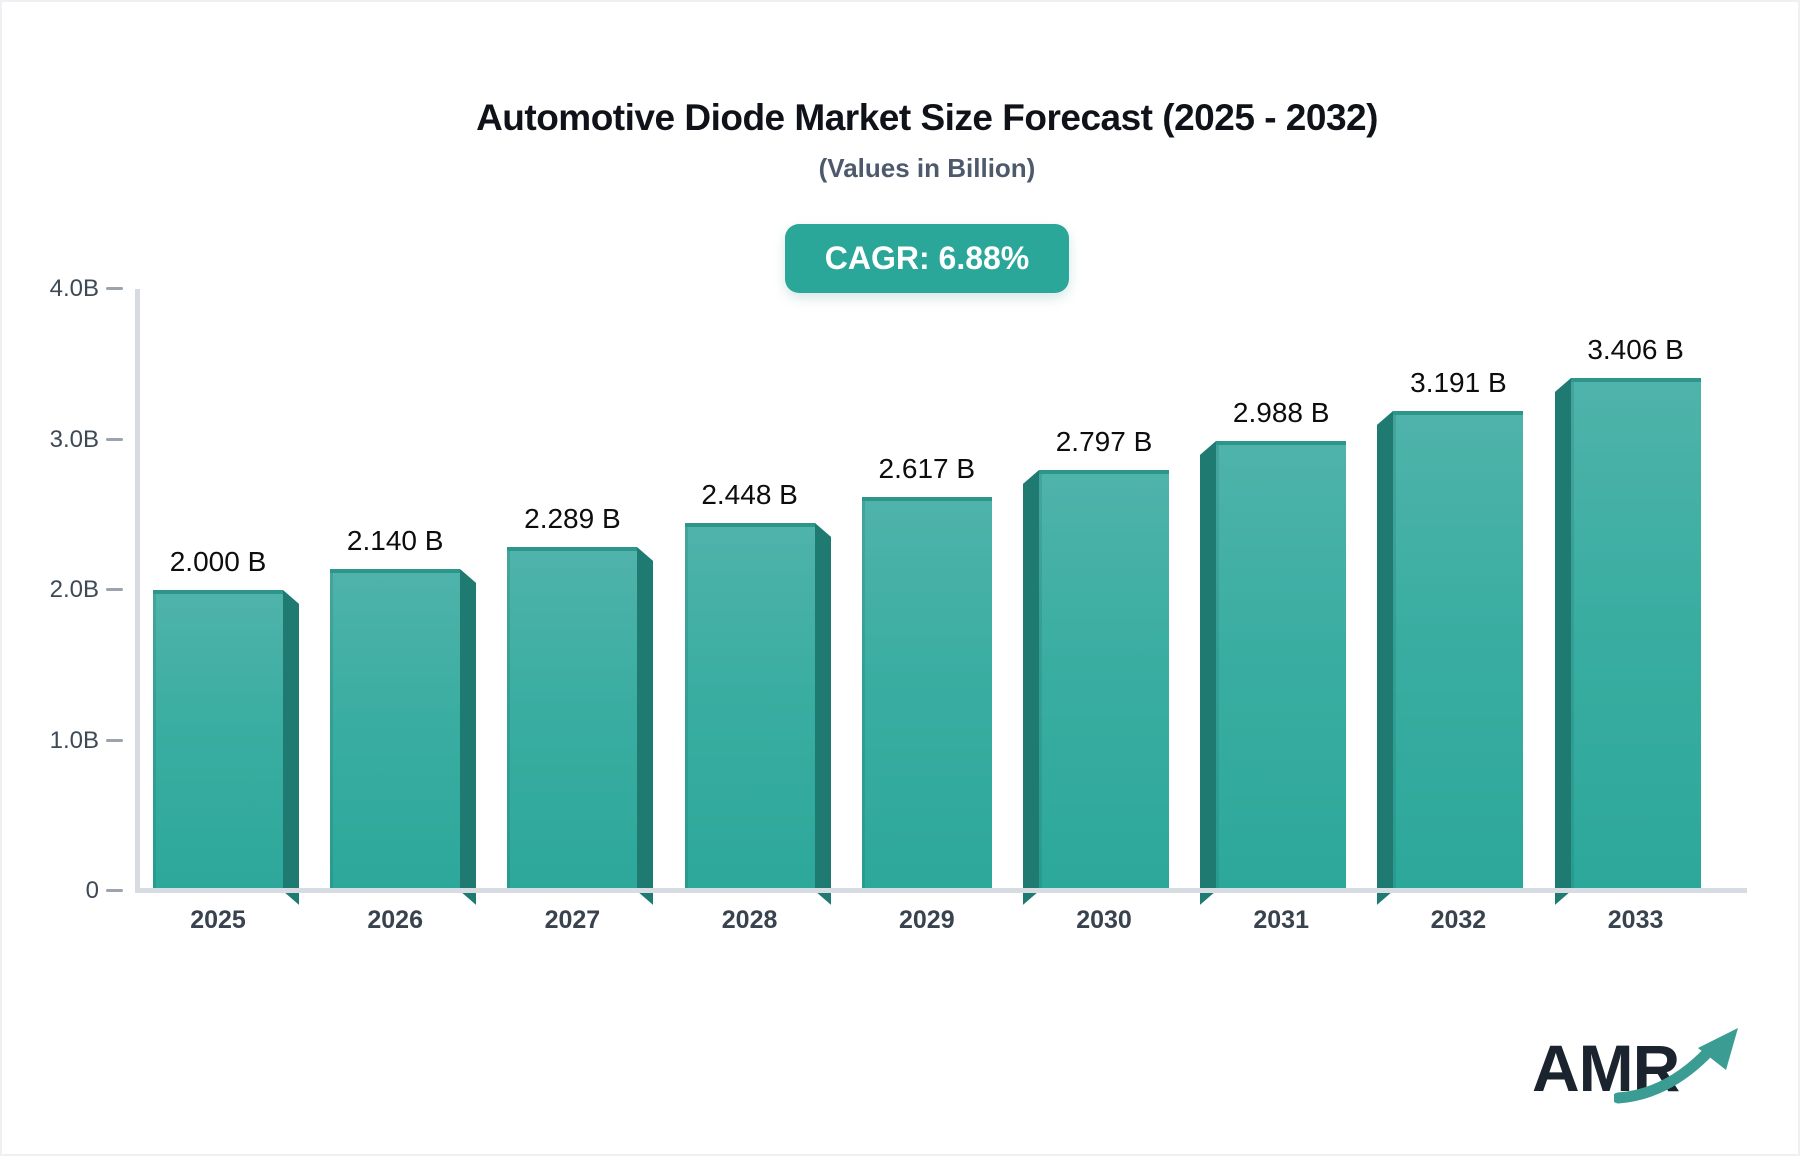 The height and width of the screenshot is (1156, 1800). I want to click on y-axis-label: 4.0B, so click(74, 288).